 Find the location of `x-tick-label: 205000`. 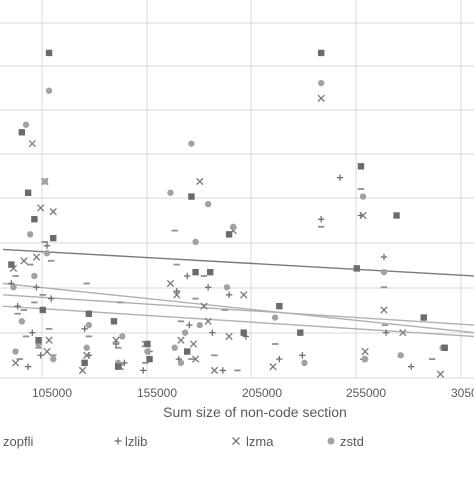

x-tick-label: 205000 is located at coordinates (262, 393).